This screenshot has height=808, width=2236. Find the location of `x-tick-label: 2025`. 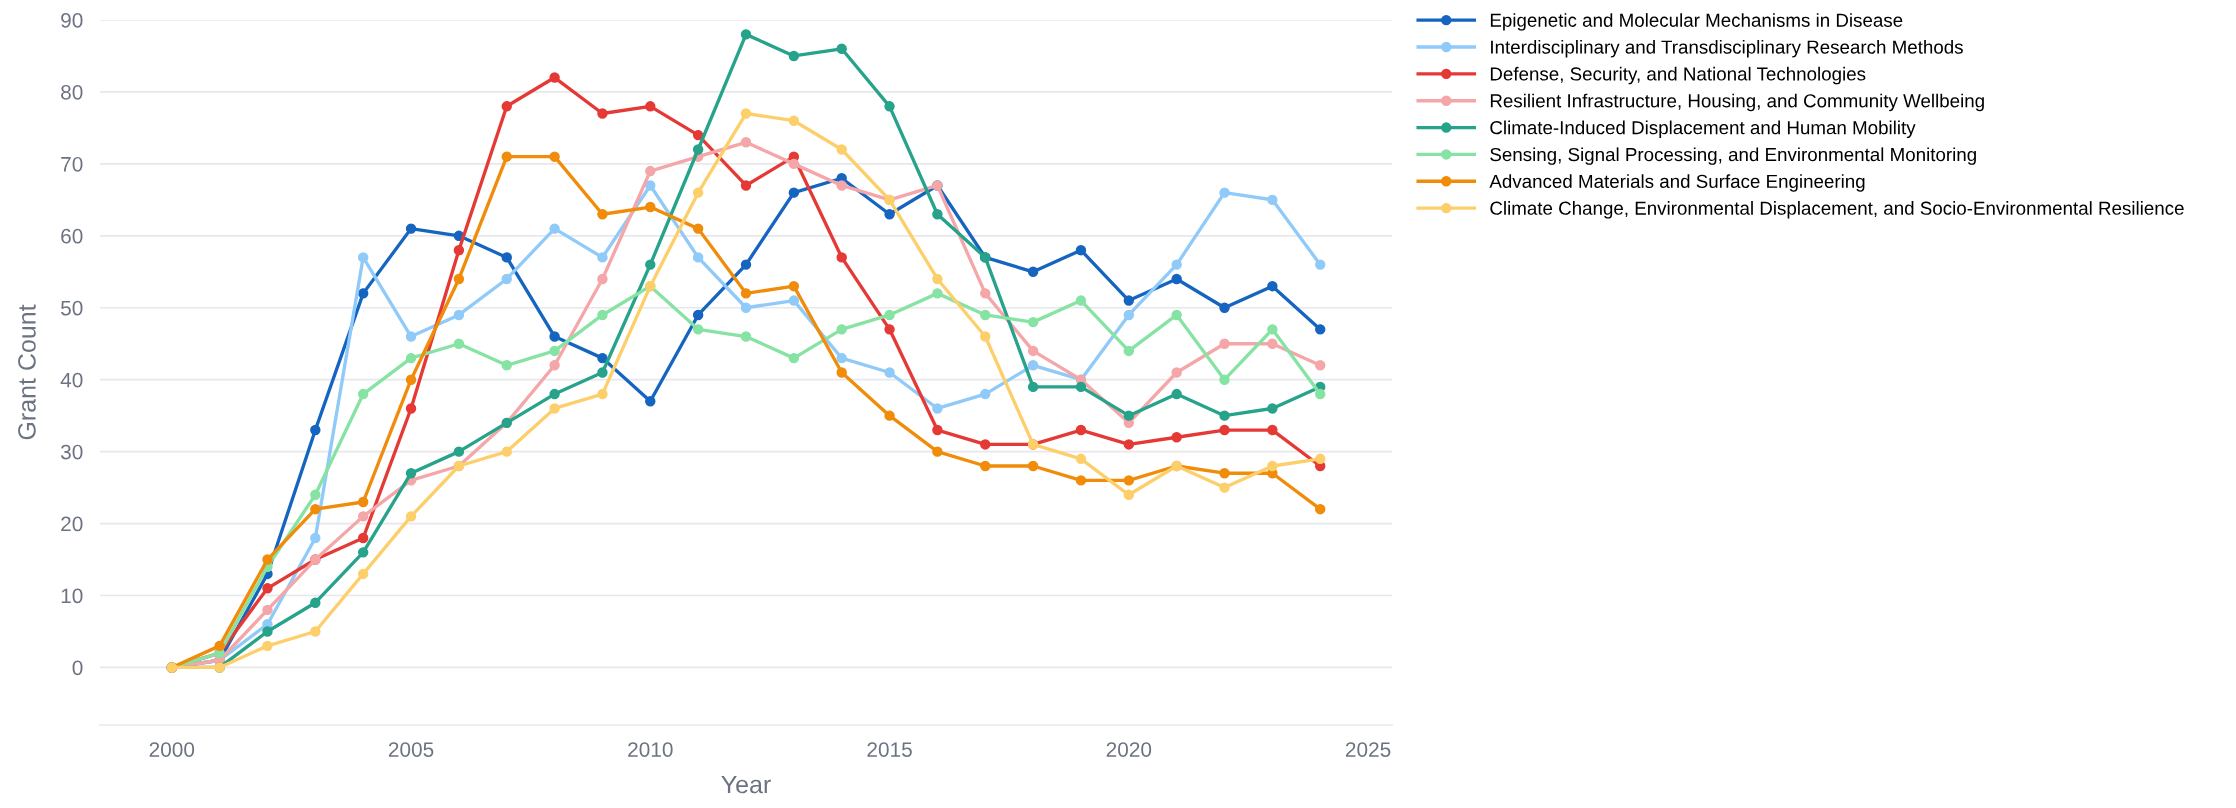

x-tick-label: 2025 is located at coordinates (1368, 749).